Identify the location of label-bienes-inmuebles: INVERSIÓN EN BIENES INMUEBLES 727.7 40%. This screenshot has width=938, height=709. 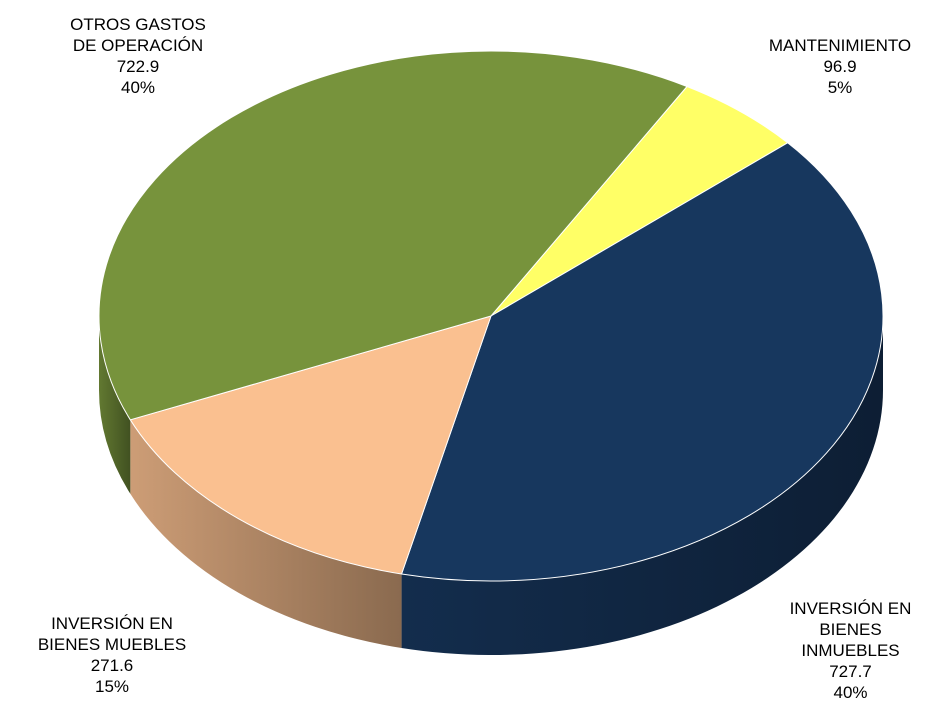
(850, 650).